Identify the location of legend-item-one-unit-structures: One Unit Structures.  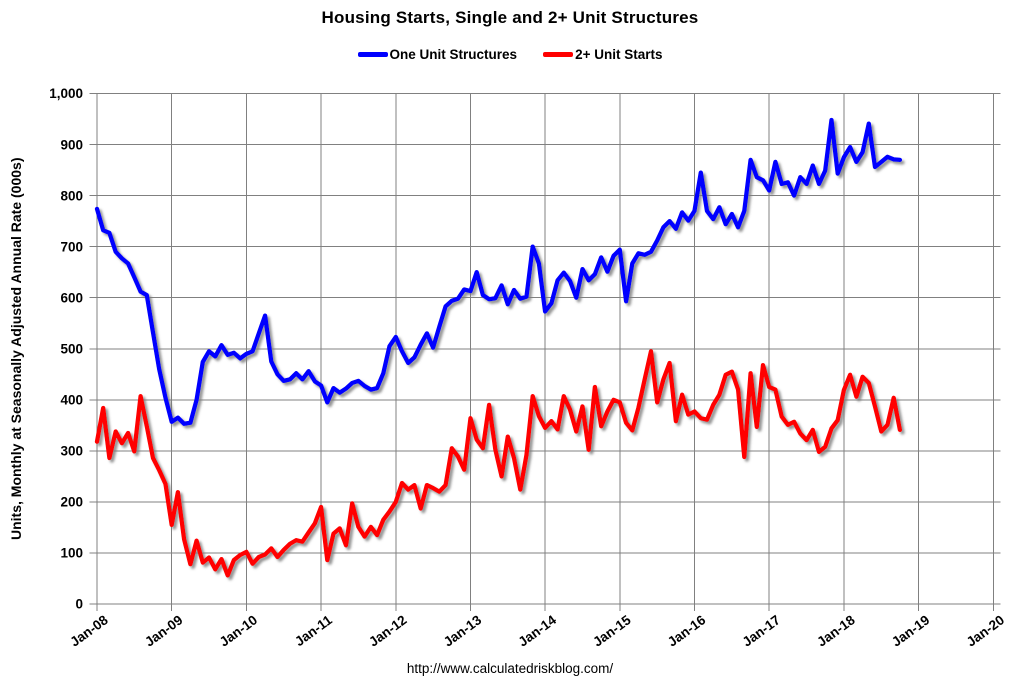
(437, 54).